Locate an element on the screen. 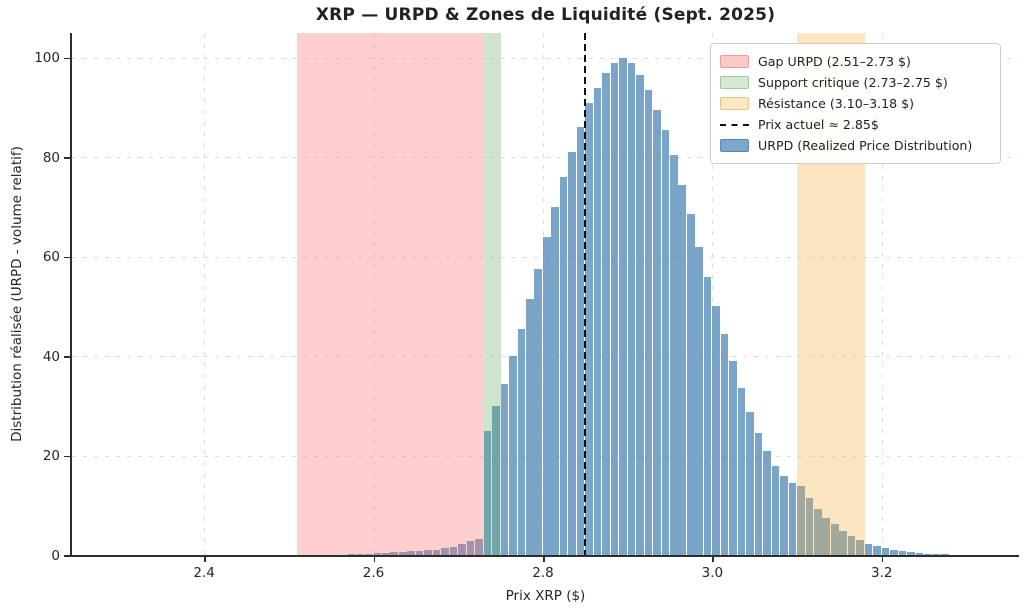  legend-item-urpd: URPD (Realized Price Distribution) is located at coordinates (855, 145).